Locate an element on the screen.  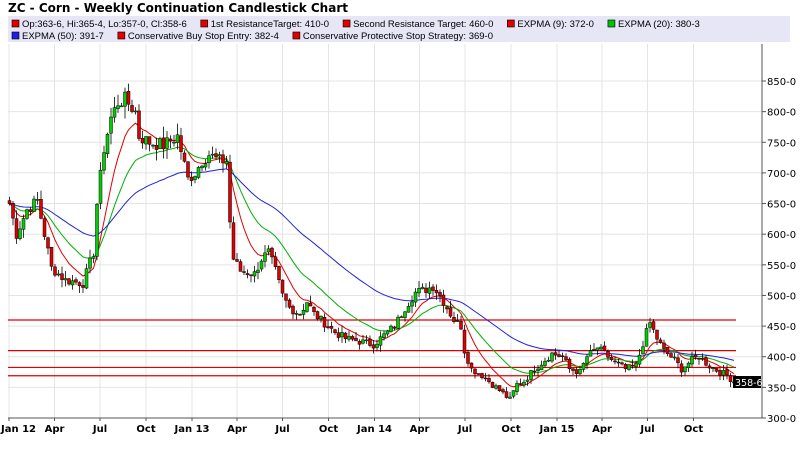
y-tick-label: 800-0 is located at coordinates (781, 113).